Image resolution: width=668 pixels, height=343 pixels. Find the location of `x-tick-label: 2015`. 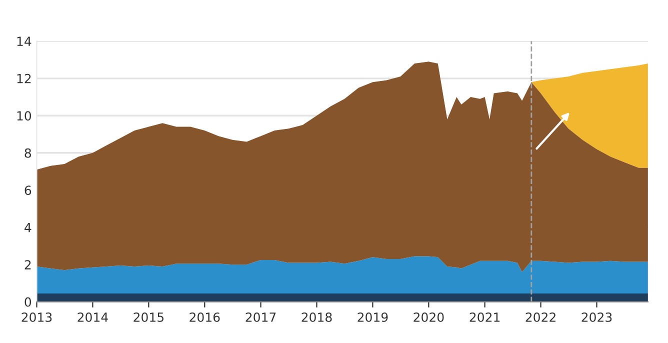

x-tick-label: 2015 is located at coordinates (149, 317).